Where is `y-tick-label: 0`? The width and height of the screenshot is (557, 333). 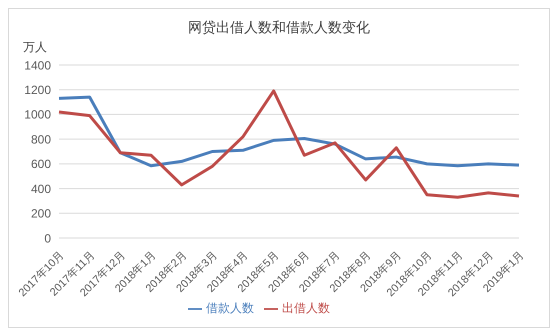 y-tick-label: 0 is located at coordinates (48, 238).